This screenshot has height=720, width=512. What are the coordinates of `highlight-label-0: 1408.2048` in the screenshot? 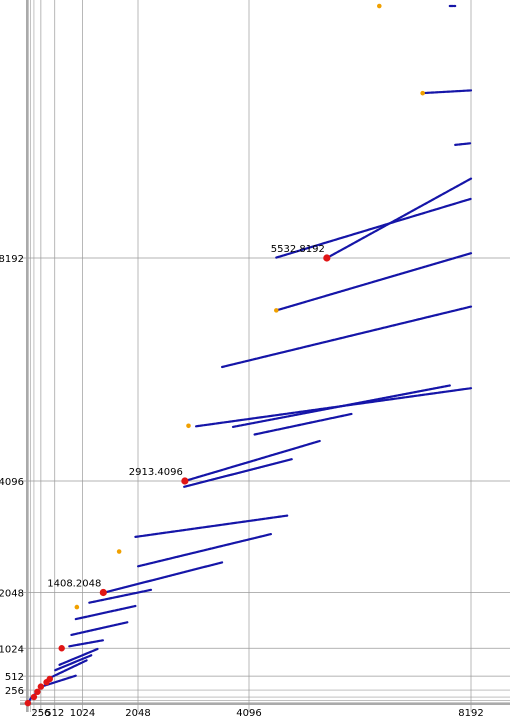 It's located at (74, 584).